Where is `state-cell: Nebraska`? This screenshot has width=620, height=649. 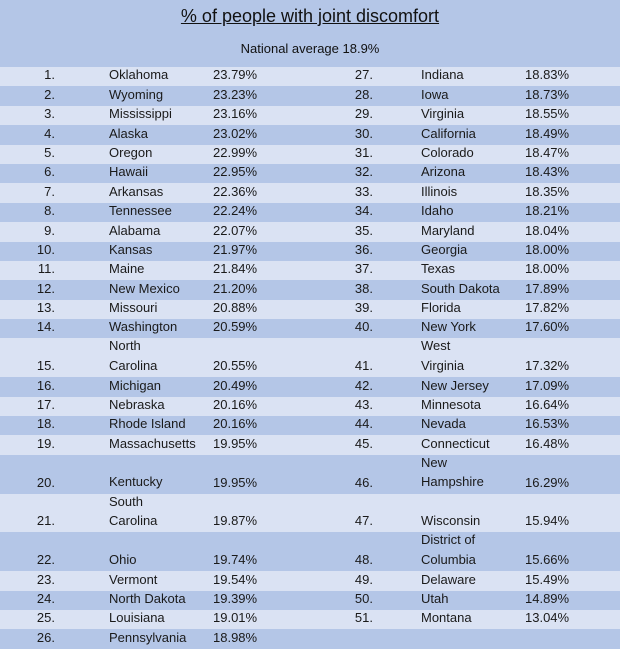 state-cell: Nebraska is located at coordinates (137, 405).